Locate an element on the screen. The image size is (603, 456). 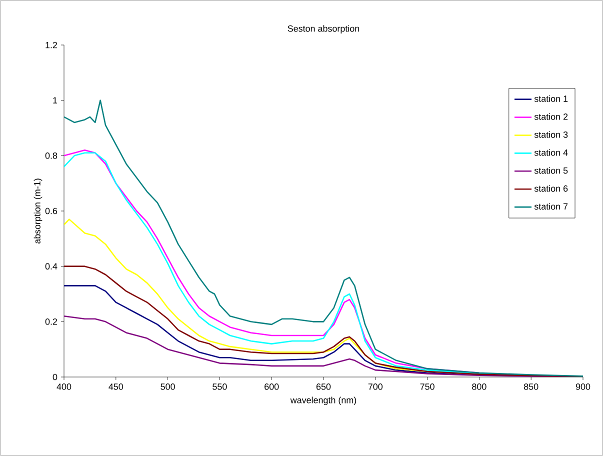
x-tick-label: 500 is located at coordinates (167, 387).